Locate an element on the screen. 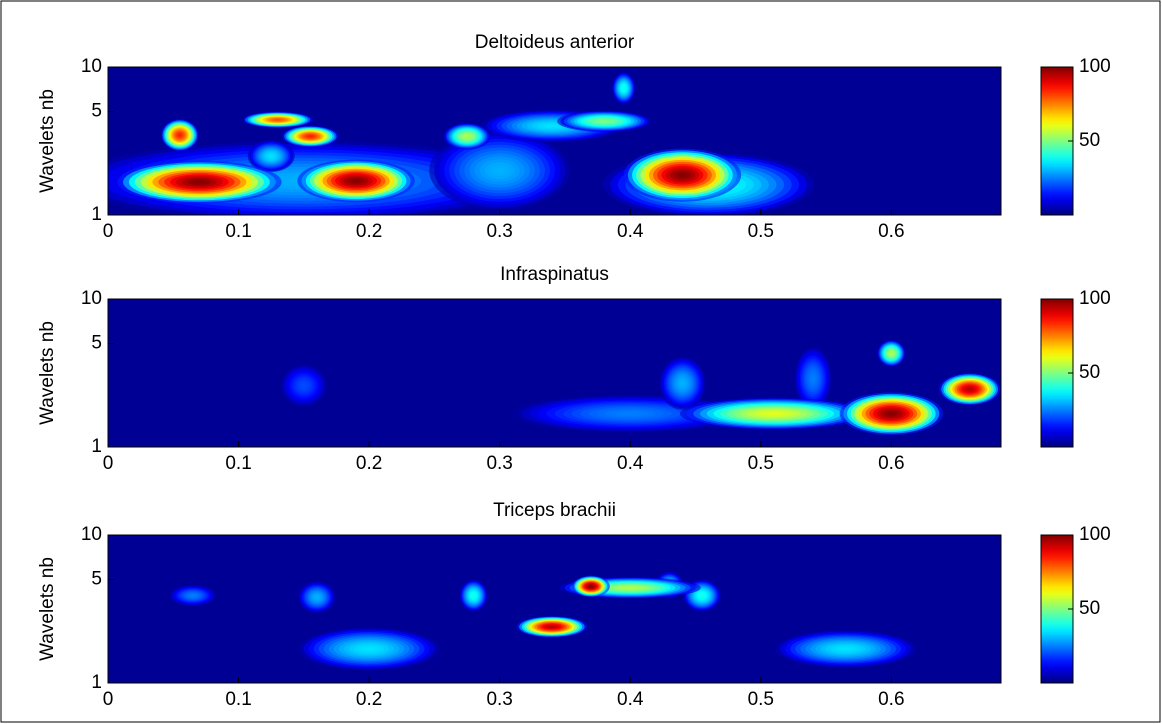 The width and height of the screenshot is (1162, 724). plot-title: Triceps brachii is located at coordinates (554, 510).